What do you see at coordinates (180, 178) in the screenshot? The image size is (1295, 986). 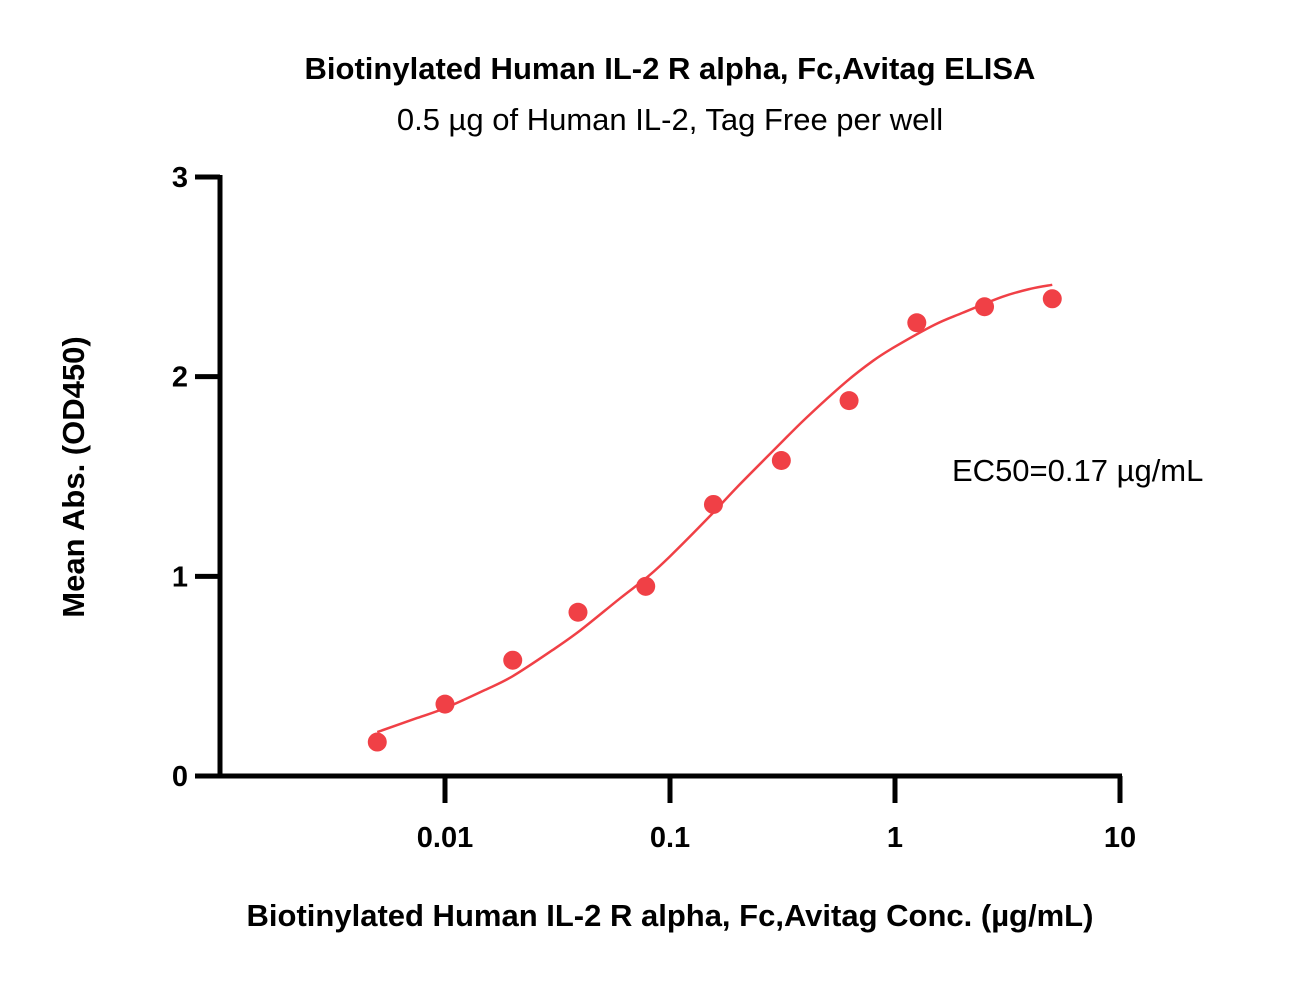 I see `y-tick-label: 3` at bounding box center [180, 178].